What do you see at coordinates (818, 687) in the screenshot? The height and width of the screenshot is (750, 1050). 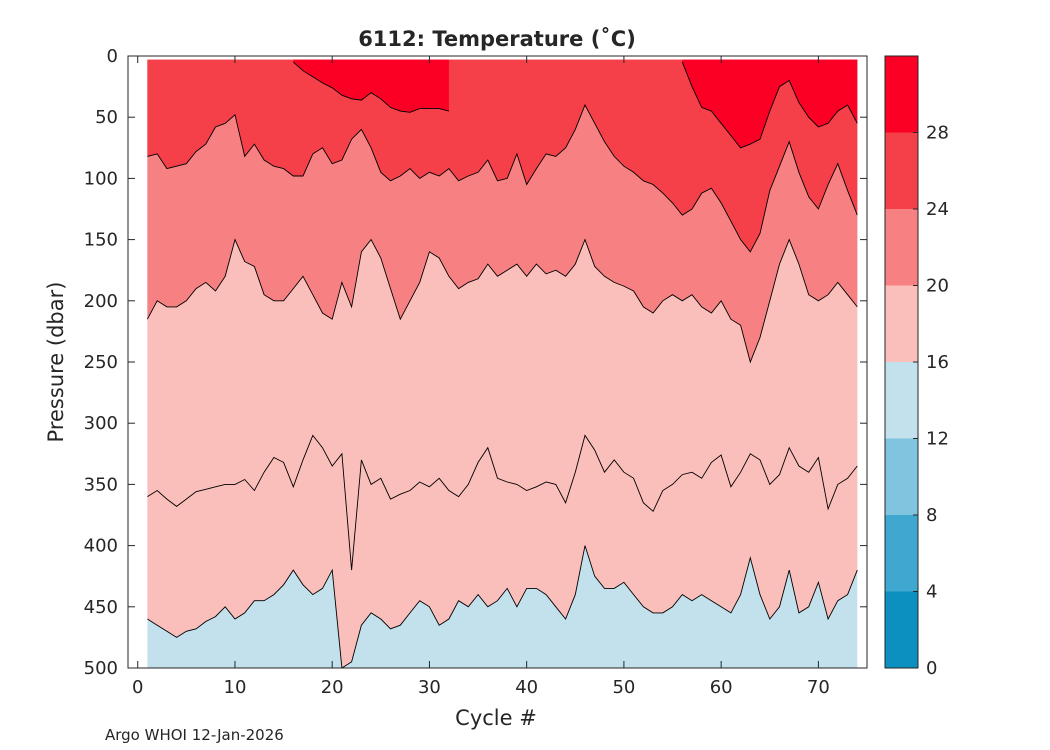 I see `x-tick-label: 70` at bounding box center [818, 687].